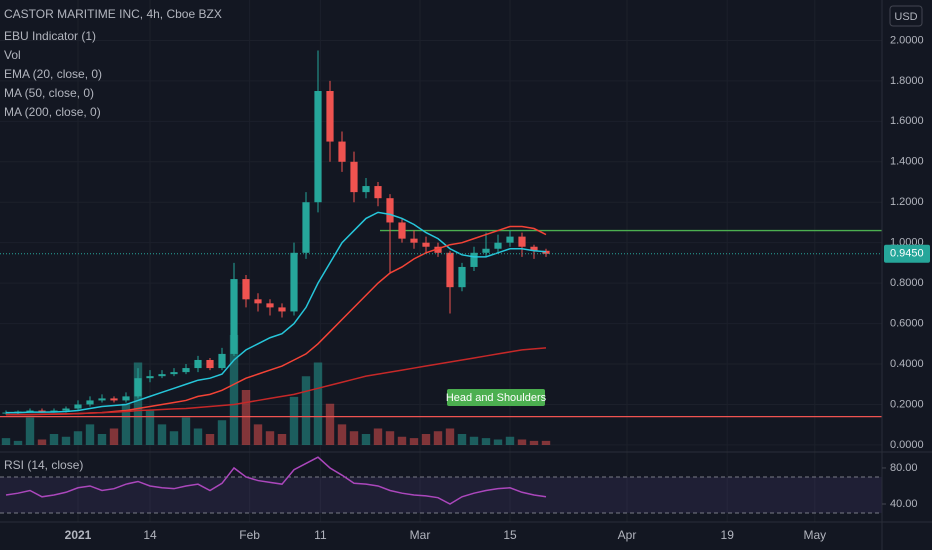 Image resolution: width=932 pixels, height=550 pixels. Describe the element at coordinates (320, 535) in the screenshot. I see `x-tick-label: 11` at that location.